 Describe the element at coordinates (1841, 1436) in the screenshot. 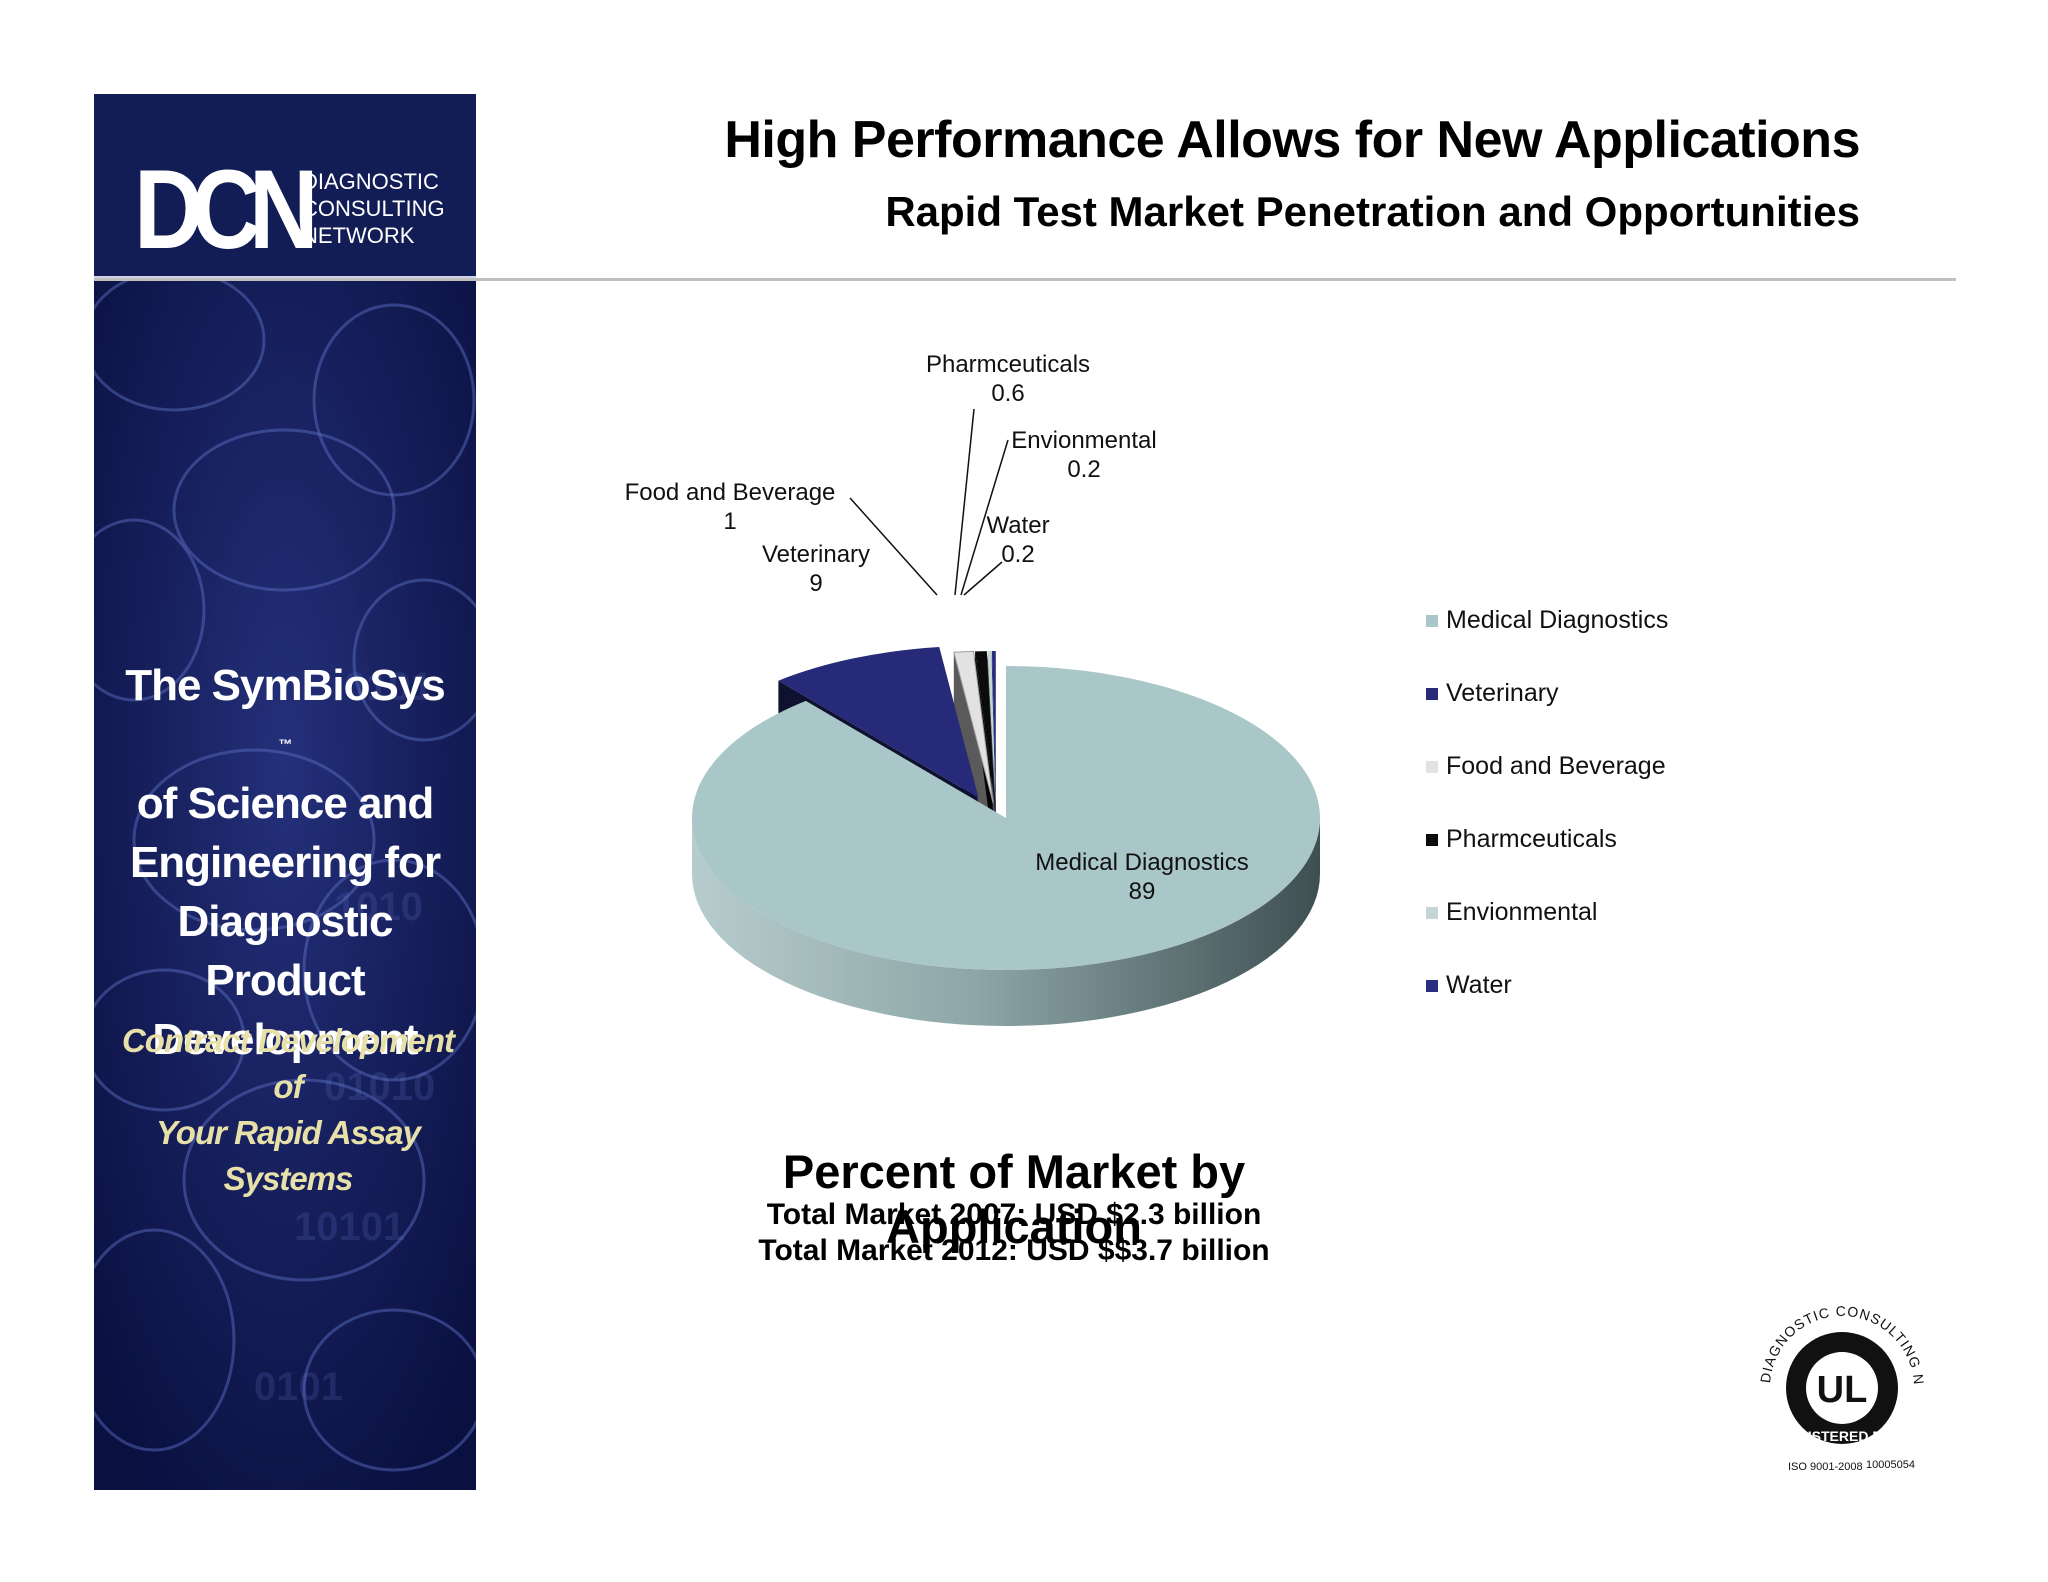

I see `seal-registered: REGISTERED FIRM` at that location.